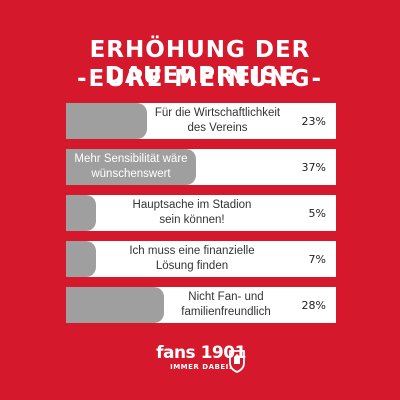 This screenshot has height=400, width=400. What do you see at coordinates (313, 121) in the screenshot?
I see `poll-option-percentage: 23%` at bounding box center [313, 121].